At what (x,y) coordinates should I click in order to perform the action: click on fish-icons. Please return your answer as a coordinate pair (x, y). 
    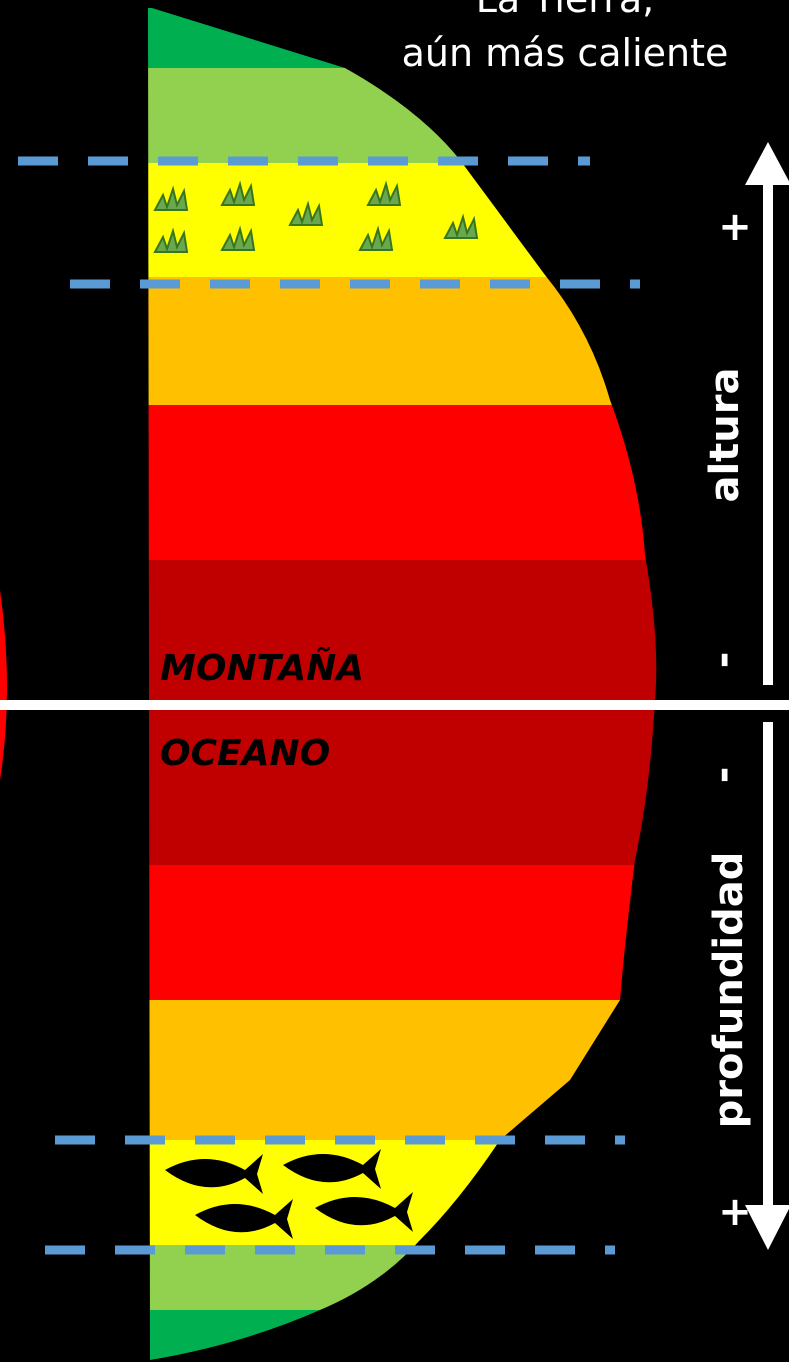
    Looking at the image, I should click on (289, 1194).